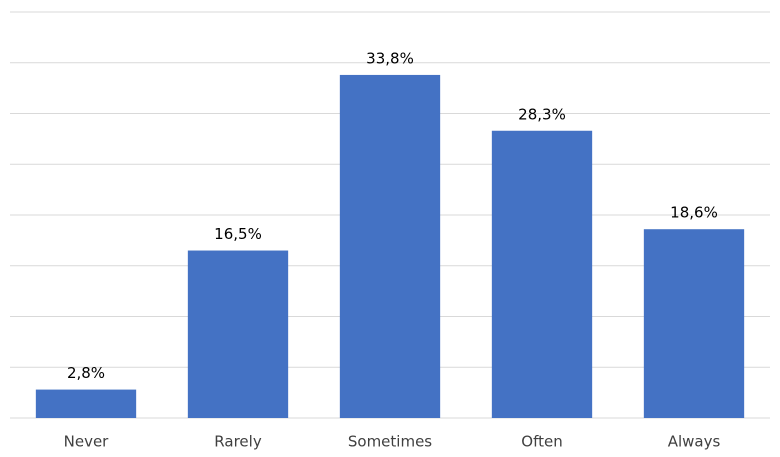  I want to click on data-label: 16,5%, so click(238, 234).